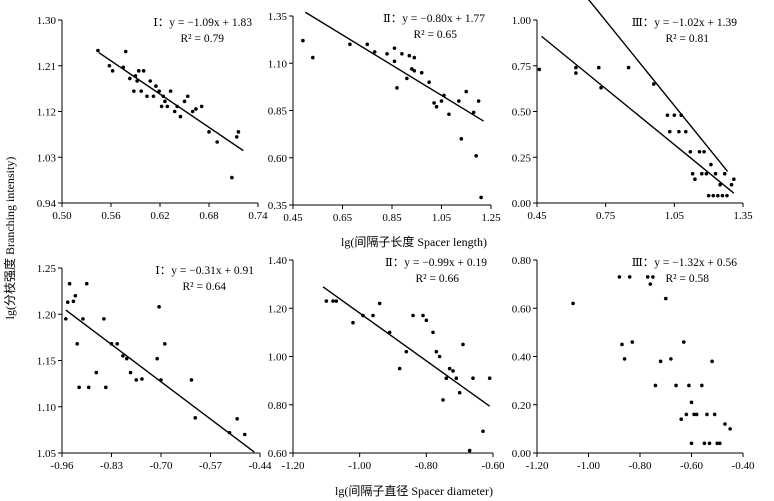  Describe the element at coordinates (278, 309) in the screenshot. I see `y-tick-label: 1.20` at that location.